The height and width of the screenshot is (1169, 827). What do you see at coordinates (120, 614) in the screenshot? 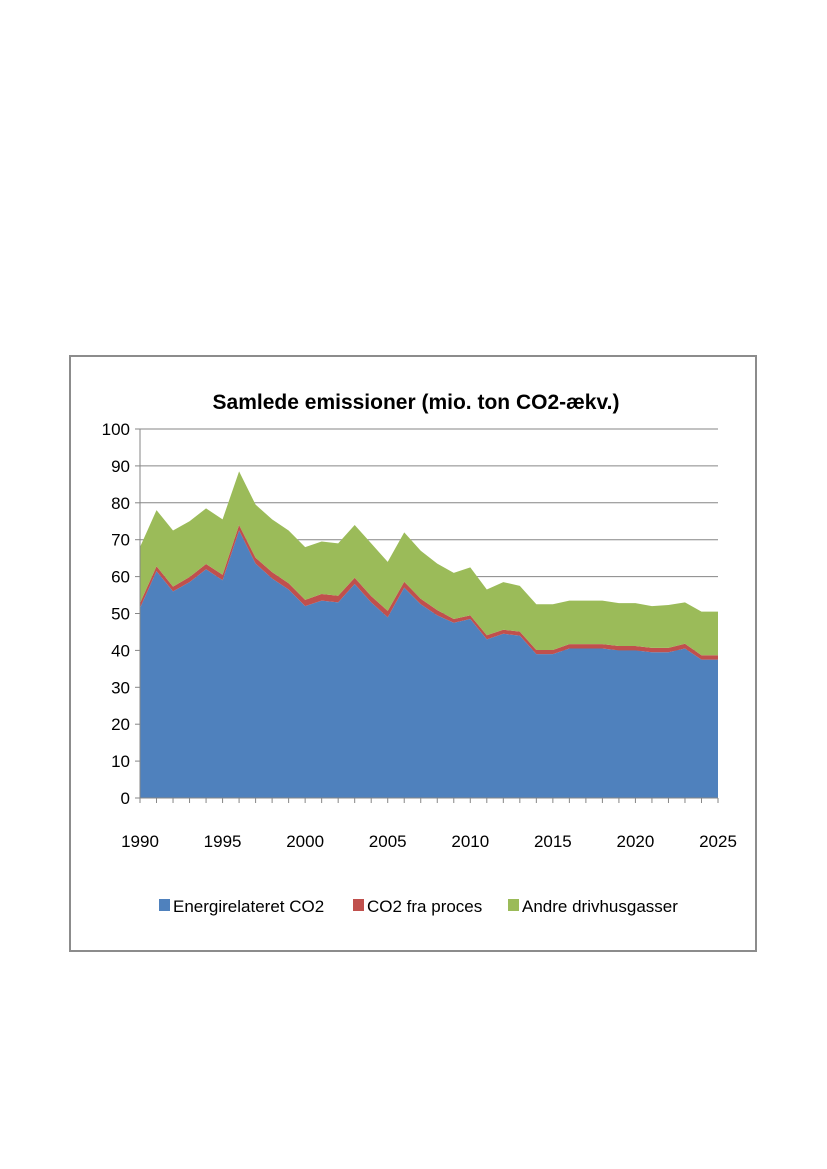
I see `y-tick-label: 50` at bounding box center [120, 614].